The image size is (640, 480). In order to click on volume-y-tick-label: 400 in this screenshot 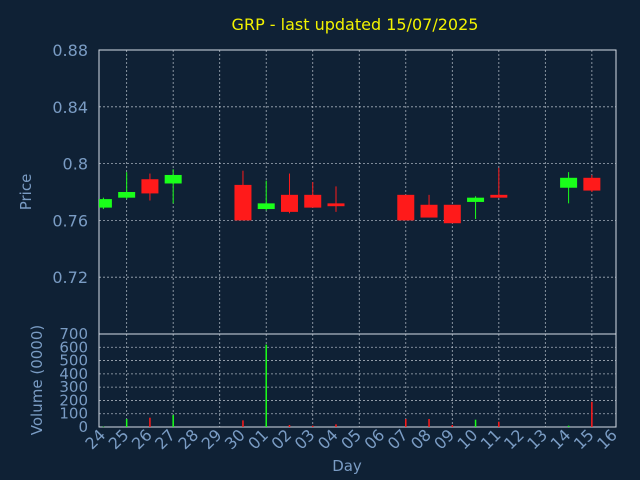, I will do `click(73, 374)`.